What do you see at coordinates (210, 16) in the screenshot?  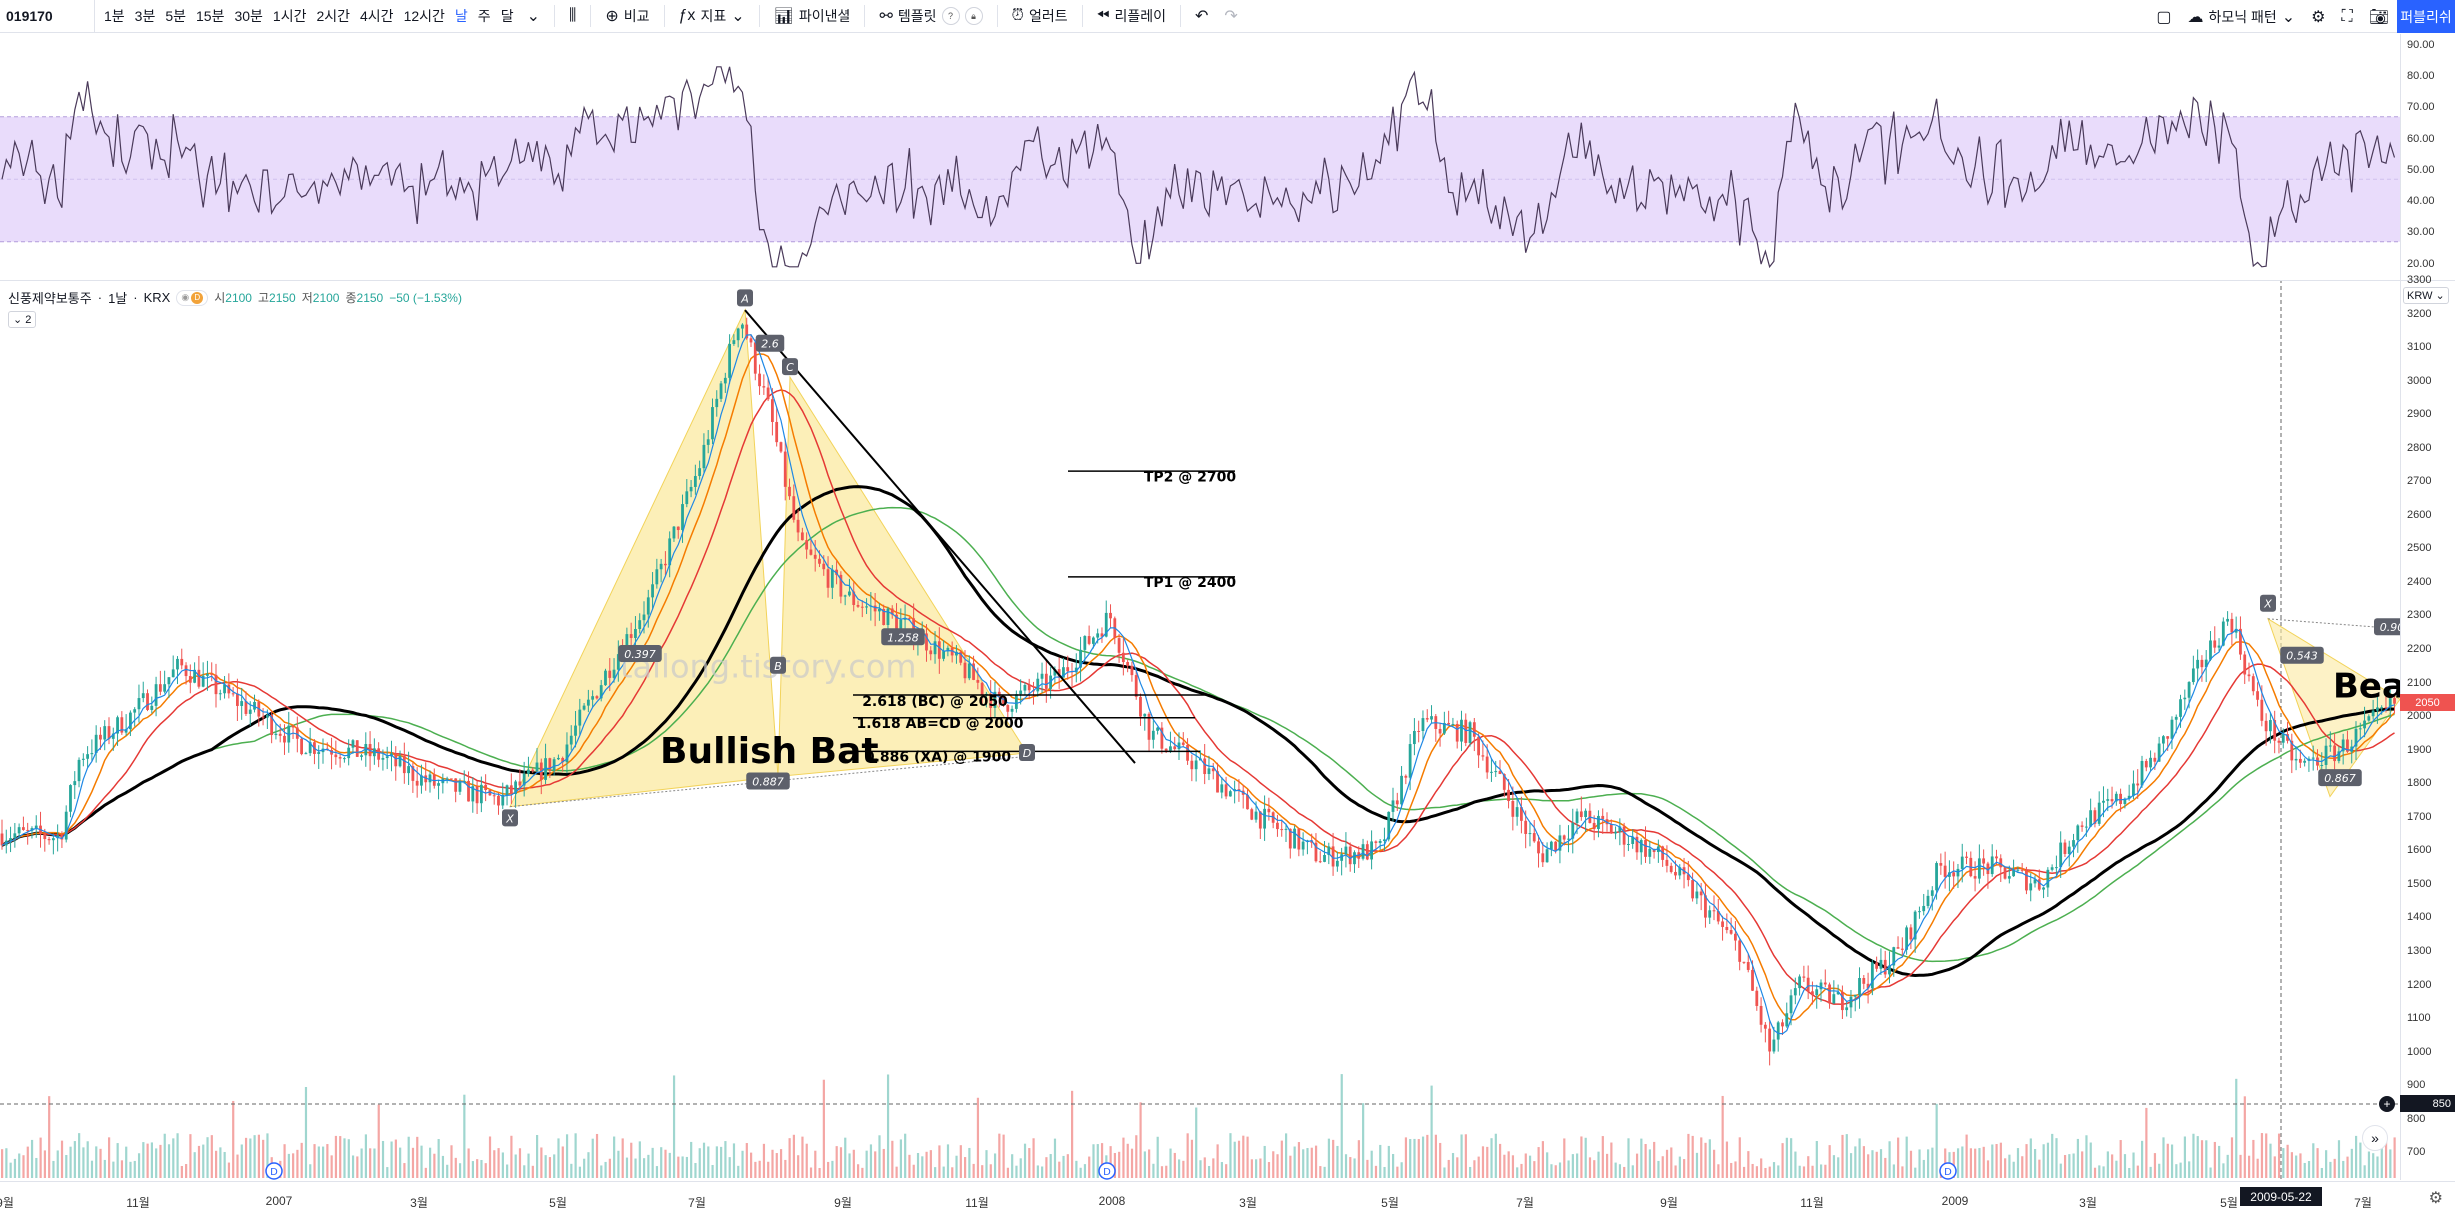 I see `interval-3: 15분` at bounding box center [210, 16].